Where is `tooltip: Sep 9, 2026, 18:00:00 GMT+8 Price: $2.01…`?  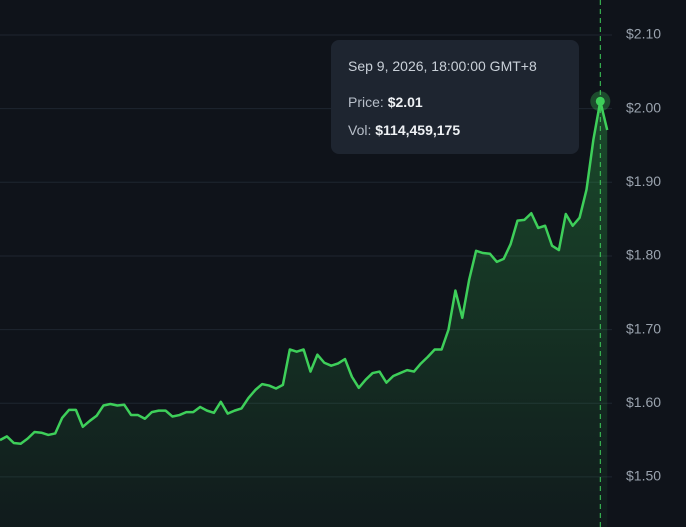 tooltip: Sep 9, 2026, 18:00:00 GMT+8 Price: $2.01… is located at coordinates (455, 97).